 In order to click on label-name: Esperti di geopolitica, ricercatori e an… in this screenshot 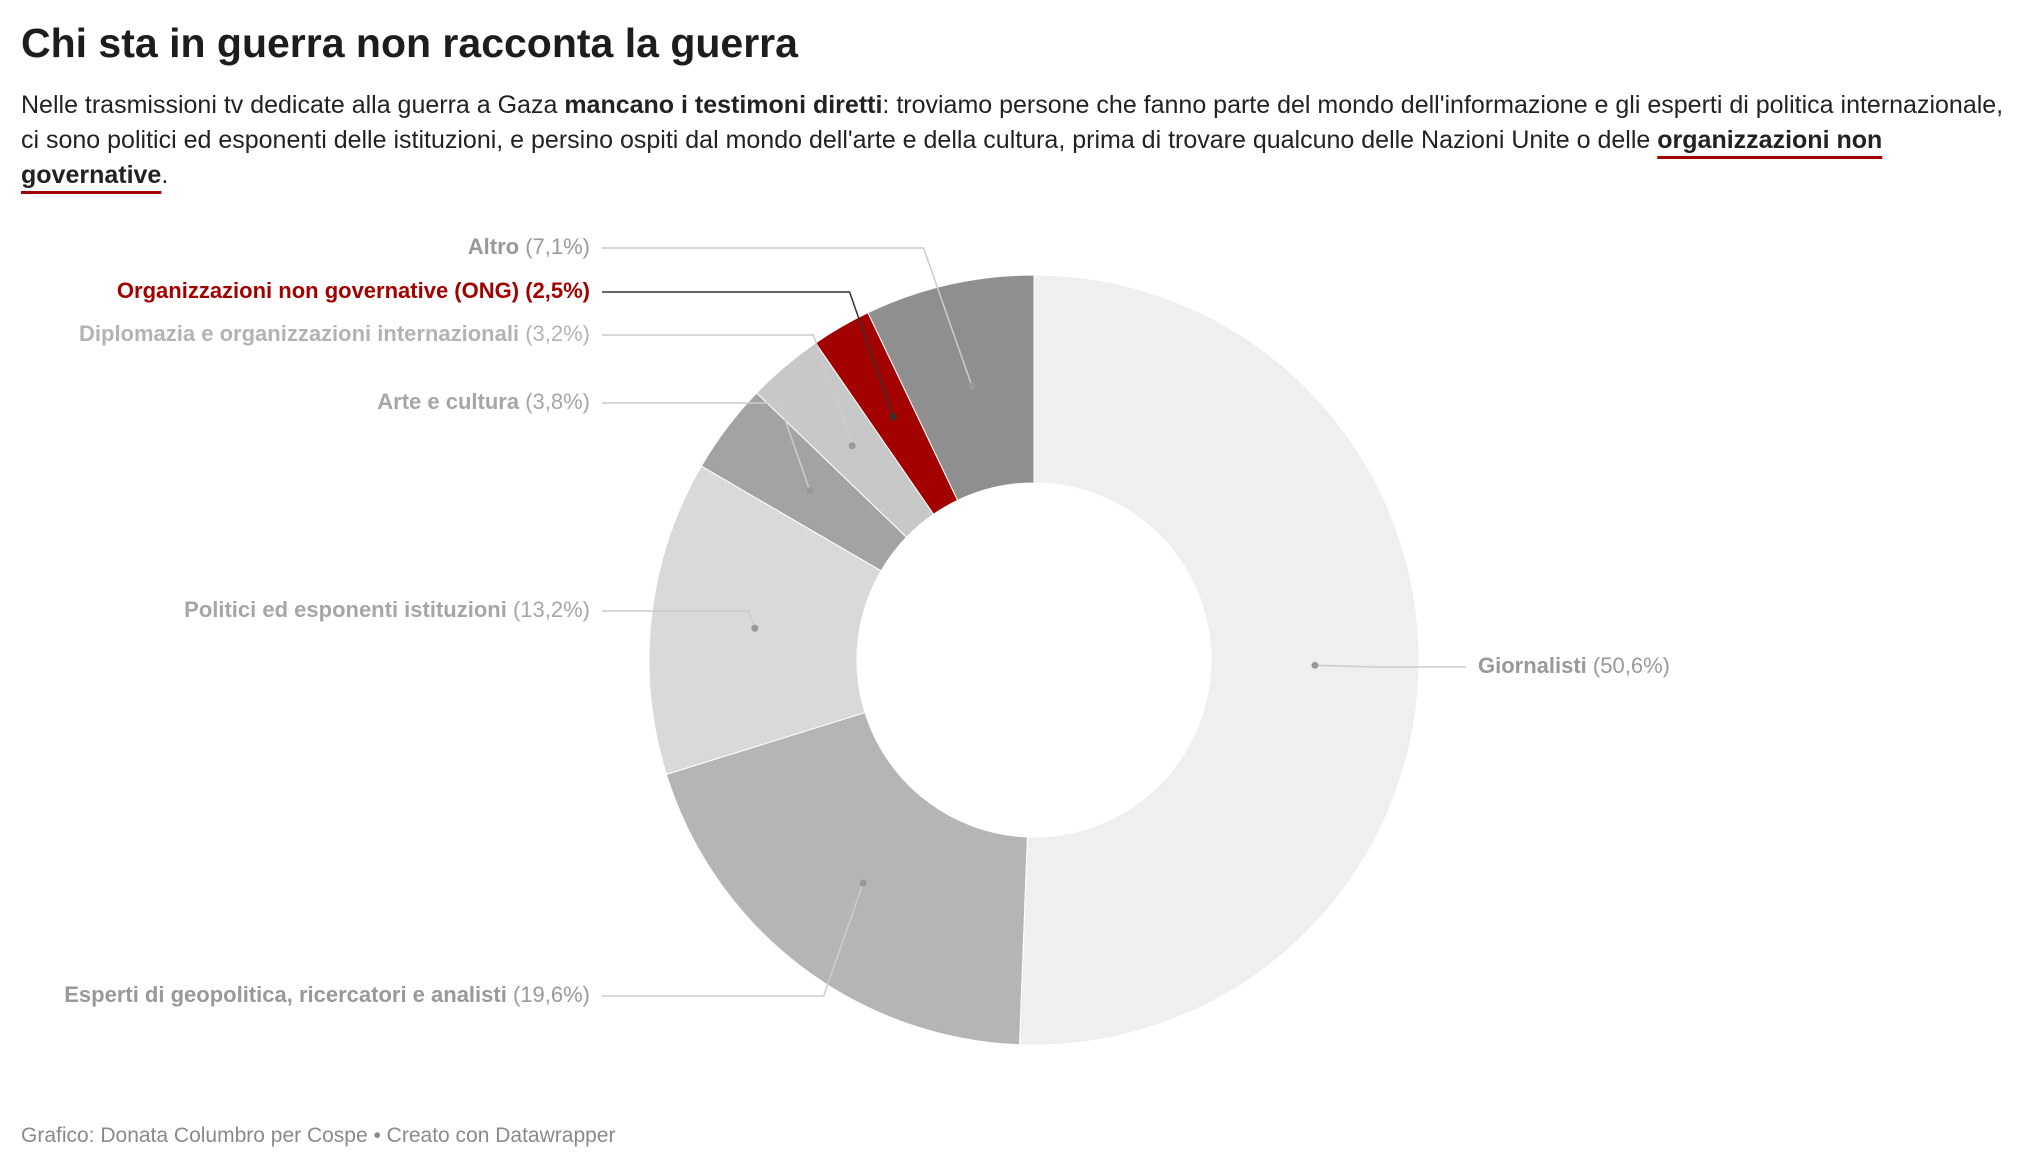, I will do `click(285, 994)`.